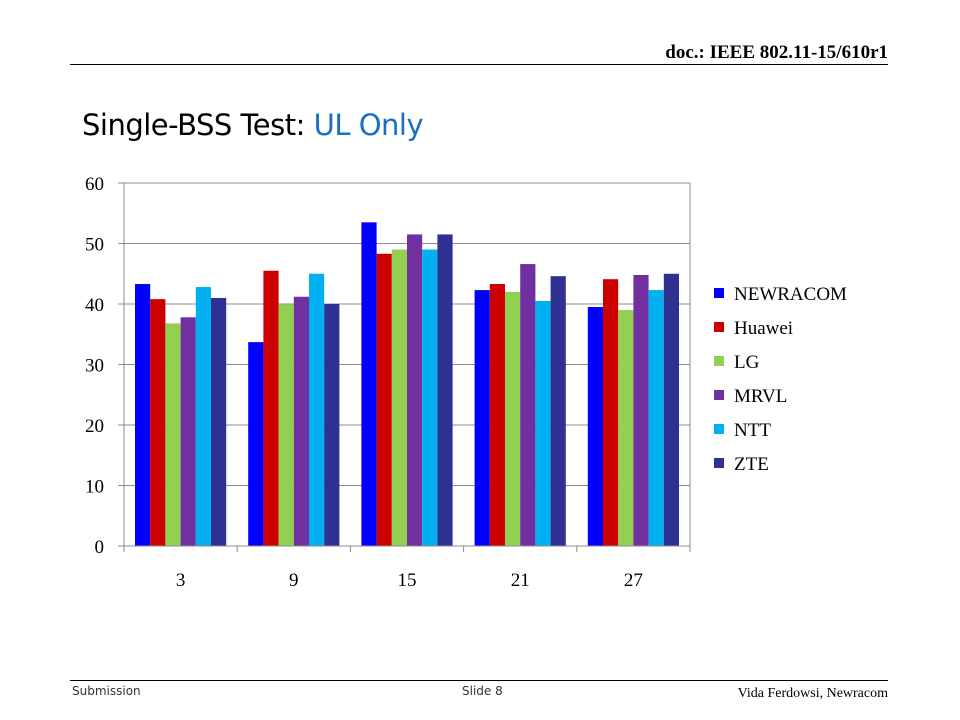  Describe the element at coordinates (407, 580) in the screenshot. I see `x-tick-label: 15` at that location.